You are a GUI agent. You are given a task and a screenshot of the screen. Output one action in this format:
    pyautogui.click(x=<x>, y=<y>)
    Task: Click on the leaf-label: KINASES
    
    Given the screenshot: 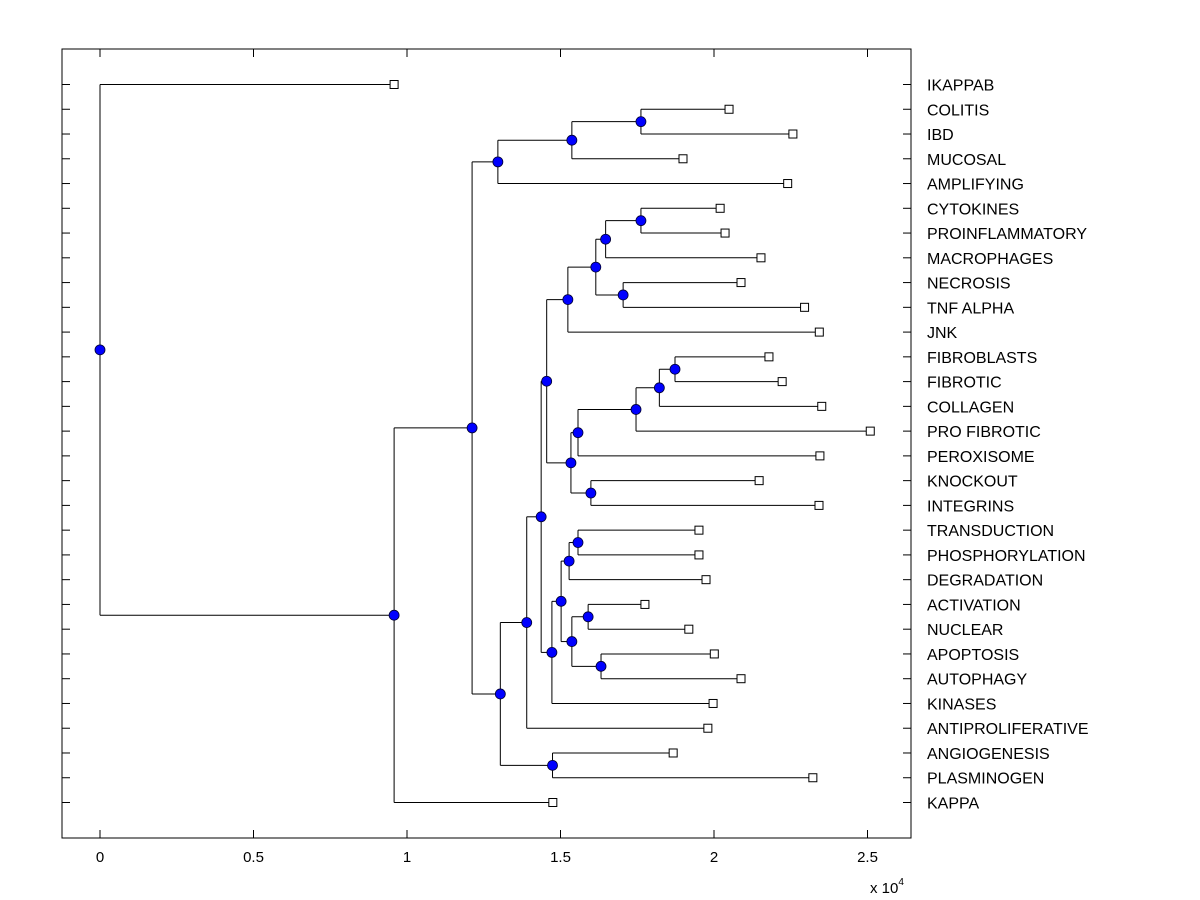 What is the action you would take?
    pyautogui.click(x=961, y=704)
    